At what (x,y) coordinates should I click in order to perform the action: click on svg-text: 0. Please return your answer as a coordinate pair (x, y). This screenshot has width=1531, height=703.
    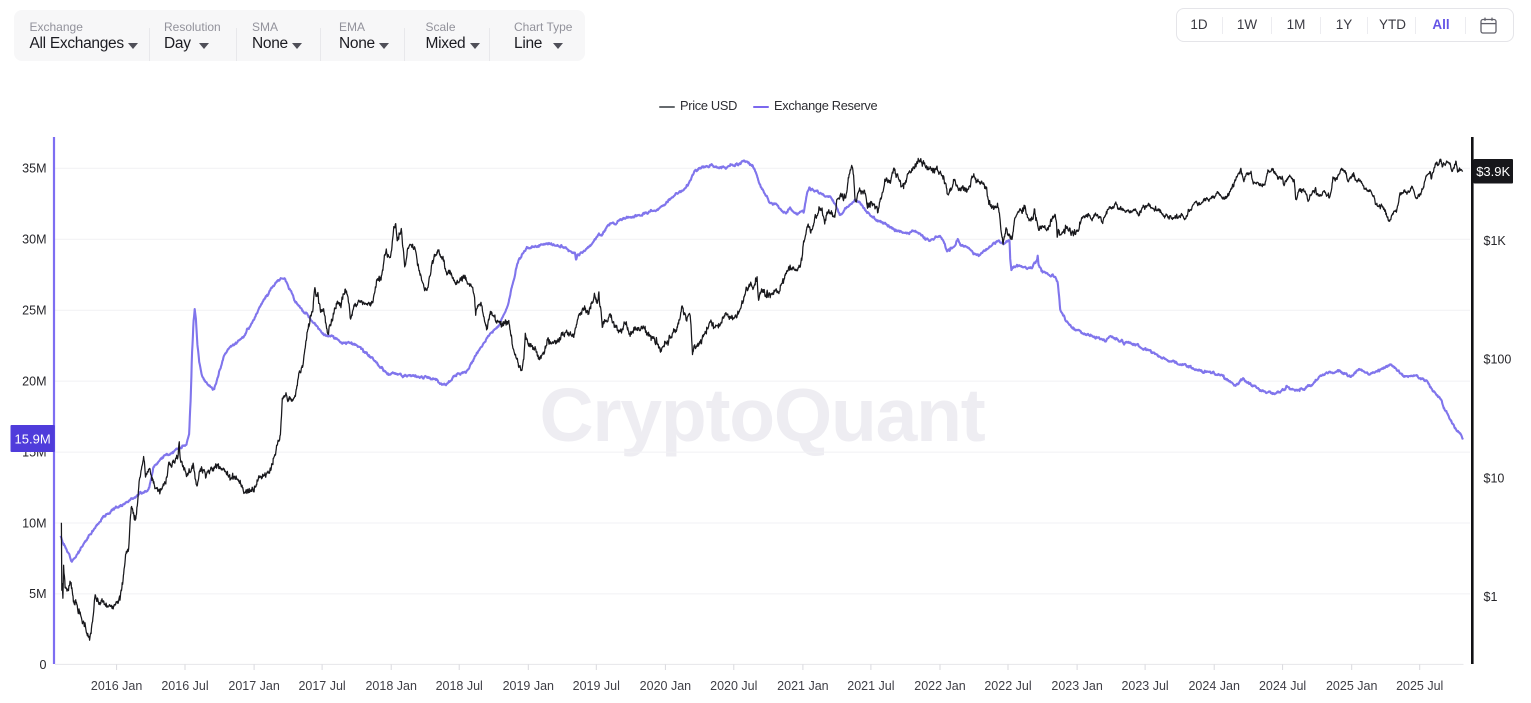
    Looking at the image, I should click on (43, 665).